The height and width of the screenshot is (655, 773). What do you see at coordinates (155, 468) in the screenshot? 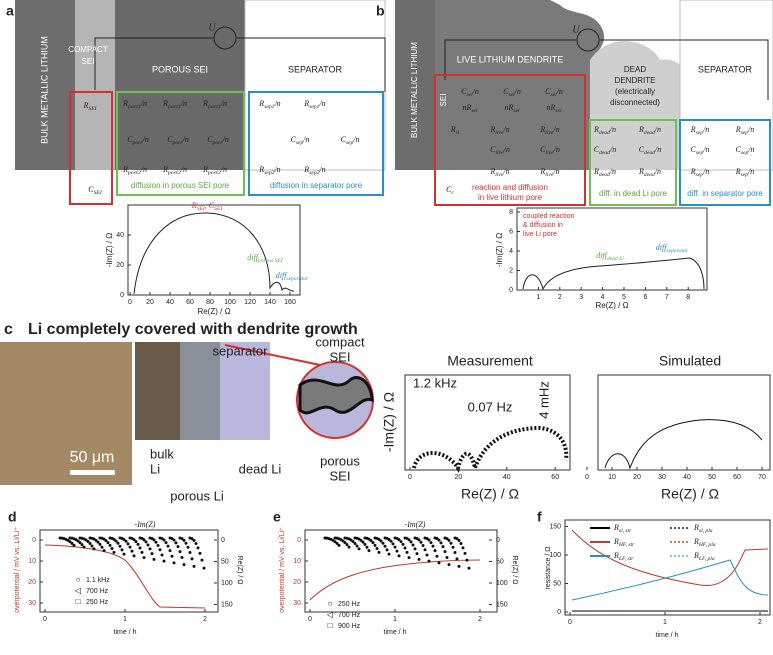
I see `label: Li` at bounding box center [155, 468].